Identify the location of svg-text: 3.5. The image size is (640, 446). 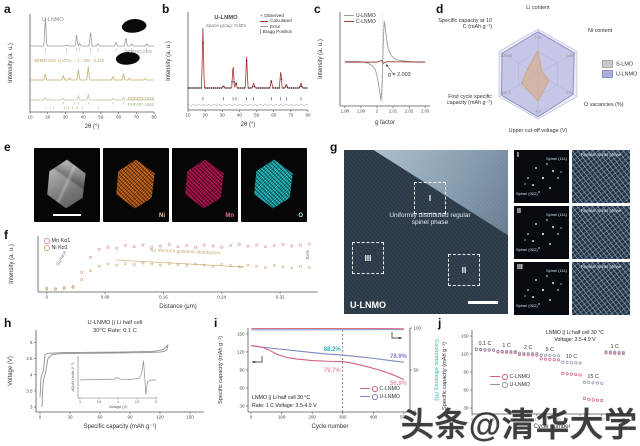
(99, 402).